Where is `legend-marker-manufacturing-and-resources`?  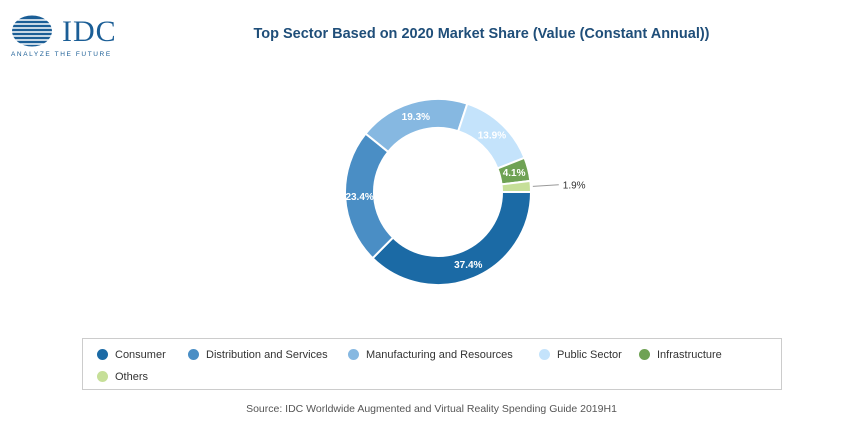
legend-marker-manufacturing-and-resources is located at coordinates (353, 354).